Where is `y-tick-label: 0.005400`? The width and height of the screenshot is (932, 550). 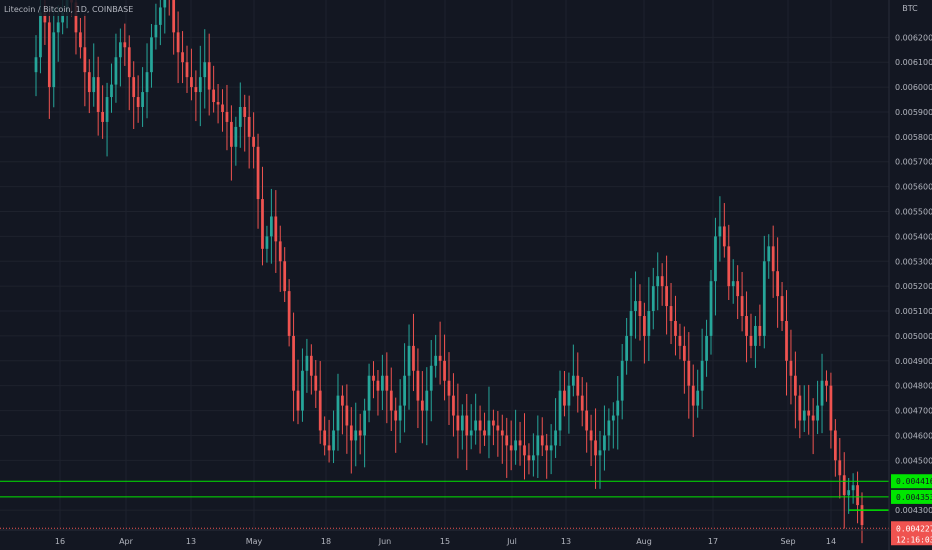
y-tick-label: 0.005400 is located at coordinates (913, 236).